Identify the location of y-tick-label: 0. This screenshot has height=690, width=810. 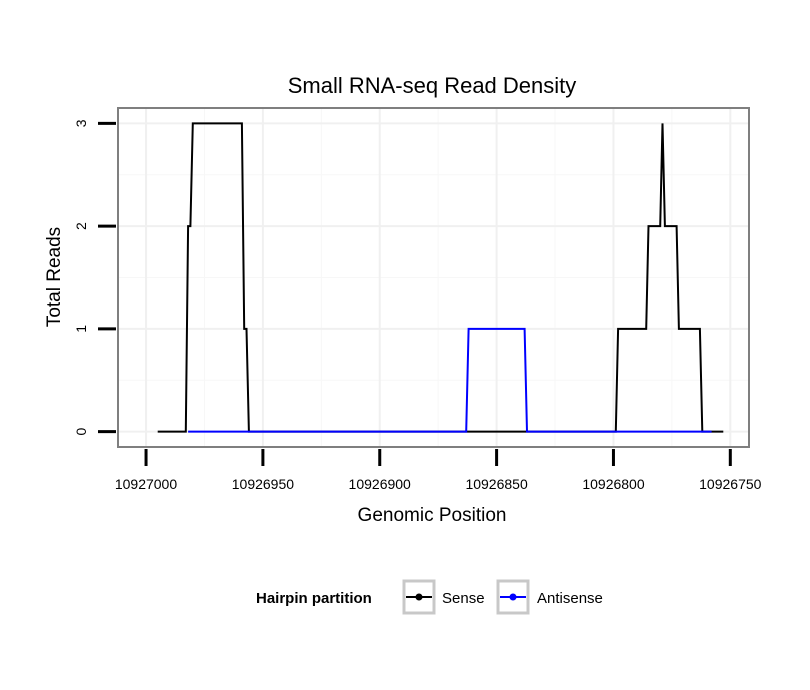
(81, 431).